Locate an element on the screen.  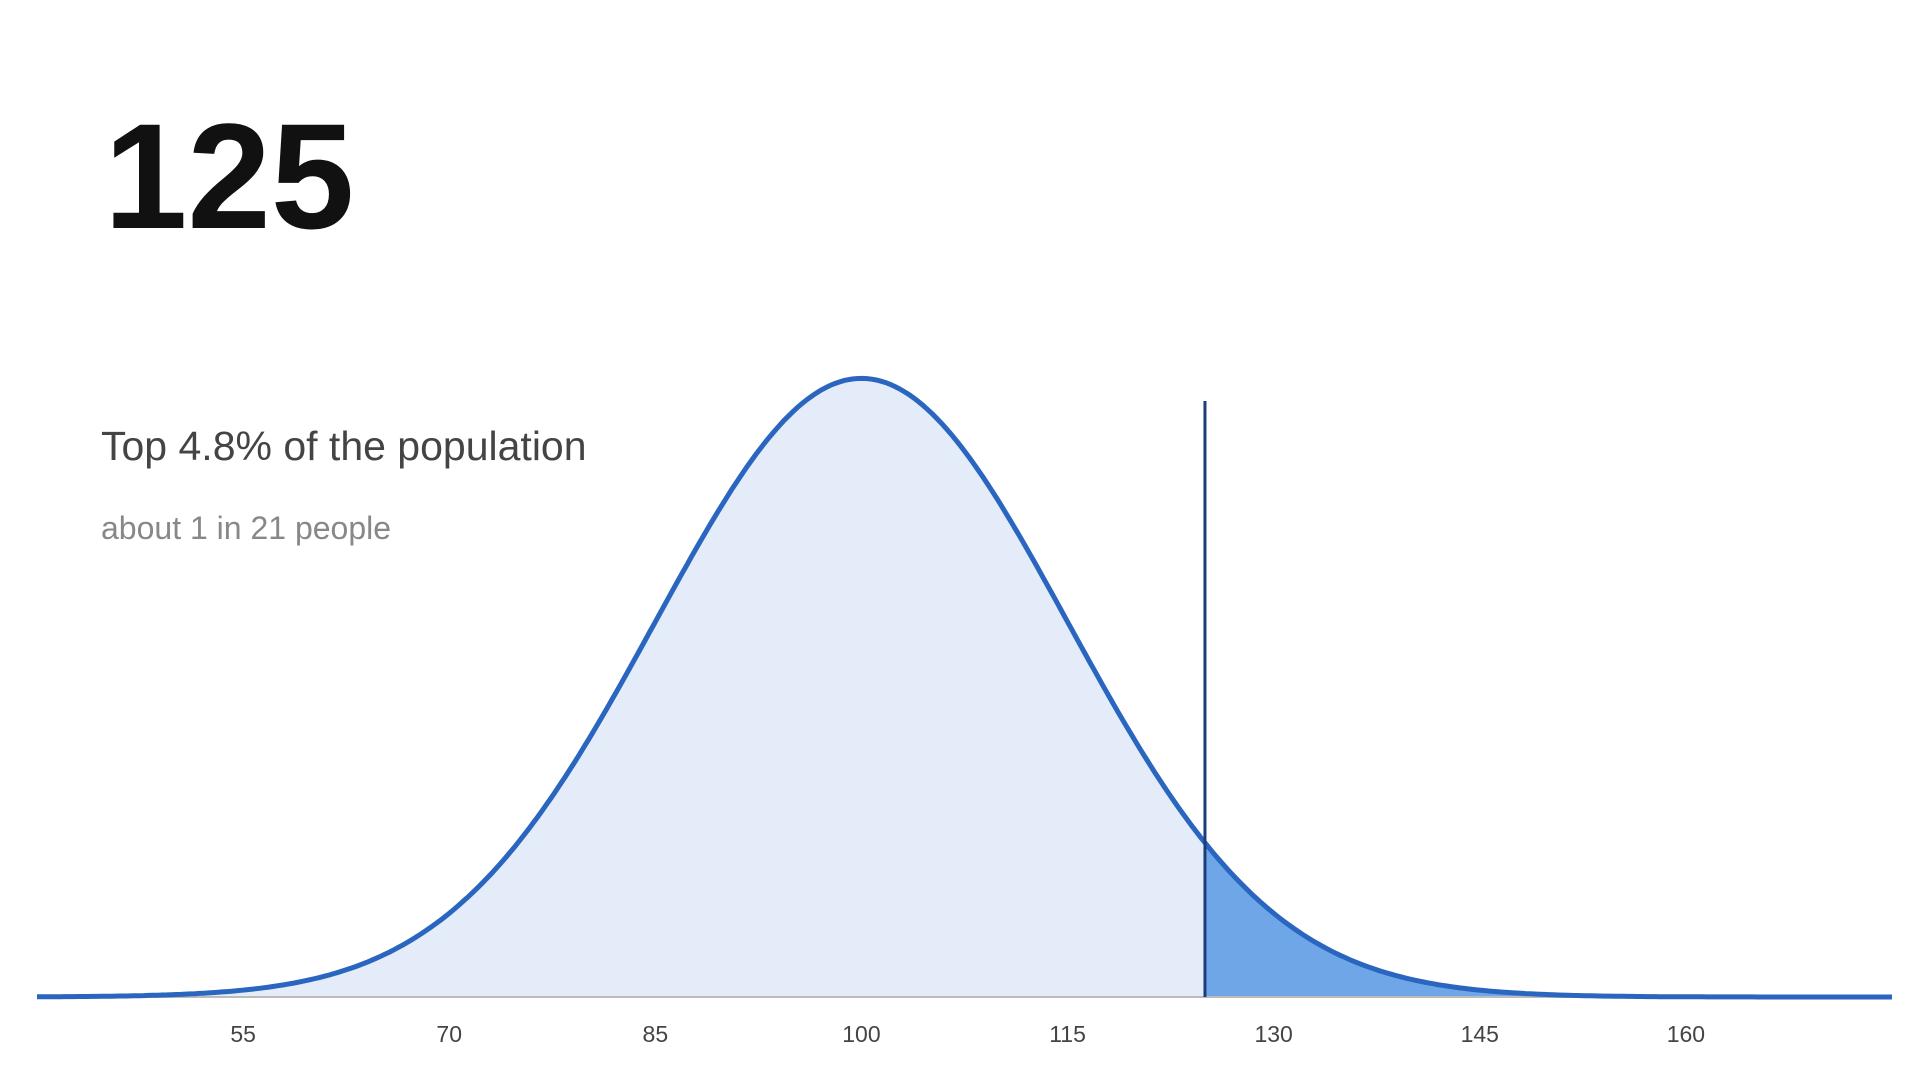
tail-area is located at coordinates (1548, 919).